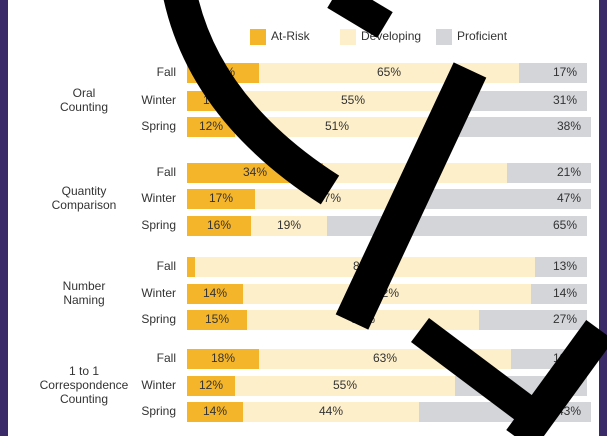 The image size is (607, 436). Describe the element at coordinates (569, 198) in the screenshot. I see `value-label: 47%` at that location.